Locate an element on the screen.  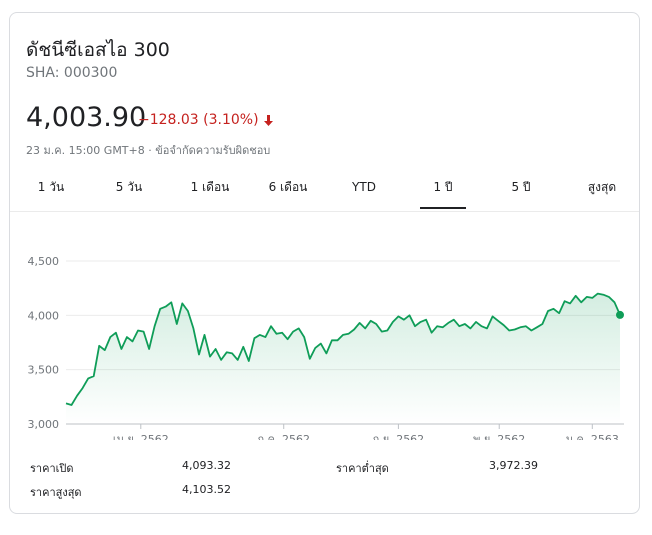
y-axis-labels: 3,000 3,500 4,000 4,500 is located at coordinates (44, 343).